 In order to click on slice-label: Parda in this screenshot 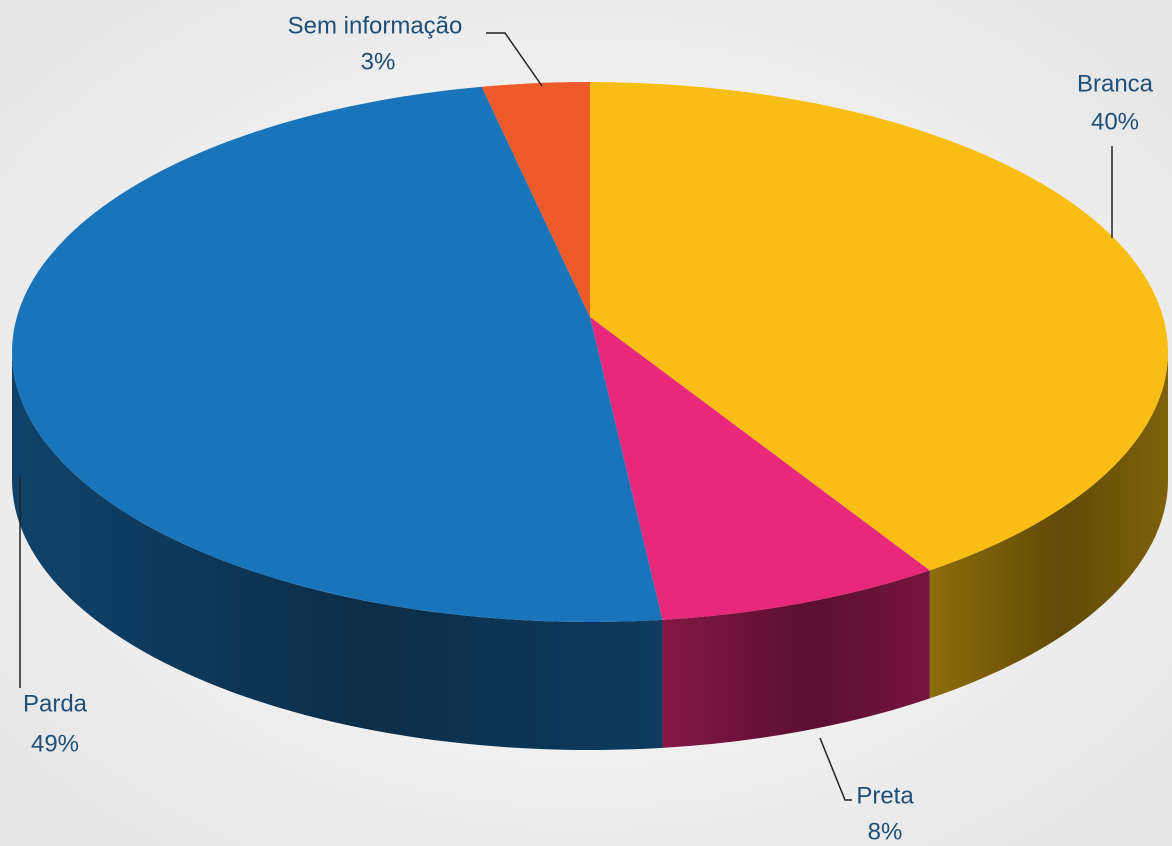, I will do `click(55, 703)`.